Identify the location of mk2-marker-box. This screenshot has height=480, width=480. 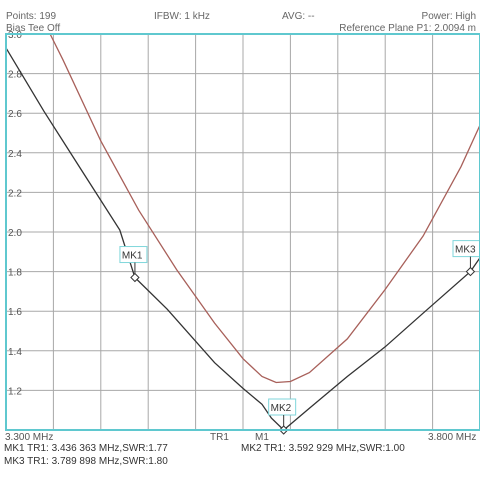
(282, 407).